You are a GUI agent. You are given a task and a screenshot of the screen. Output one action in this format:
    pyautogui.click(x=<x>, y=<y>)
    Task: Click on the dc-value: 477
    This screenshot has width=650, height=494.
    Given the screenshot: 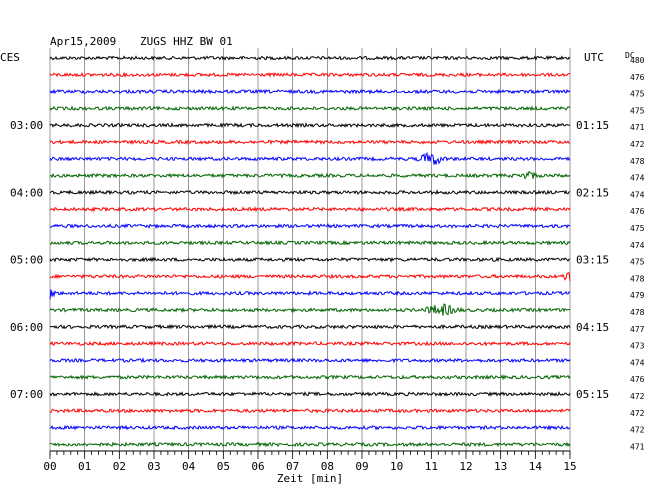 What is the action you would take?
    pyautogui.click(x=637, y=329)
    